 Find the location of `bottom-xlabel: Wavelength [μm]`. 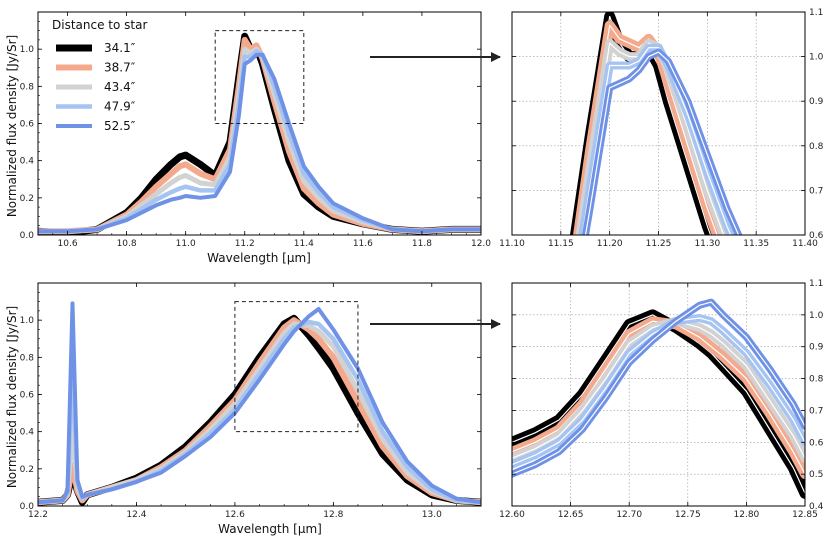

bottom-xlabel: Wavelength [μm] is located at coordinates (270, 529).